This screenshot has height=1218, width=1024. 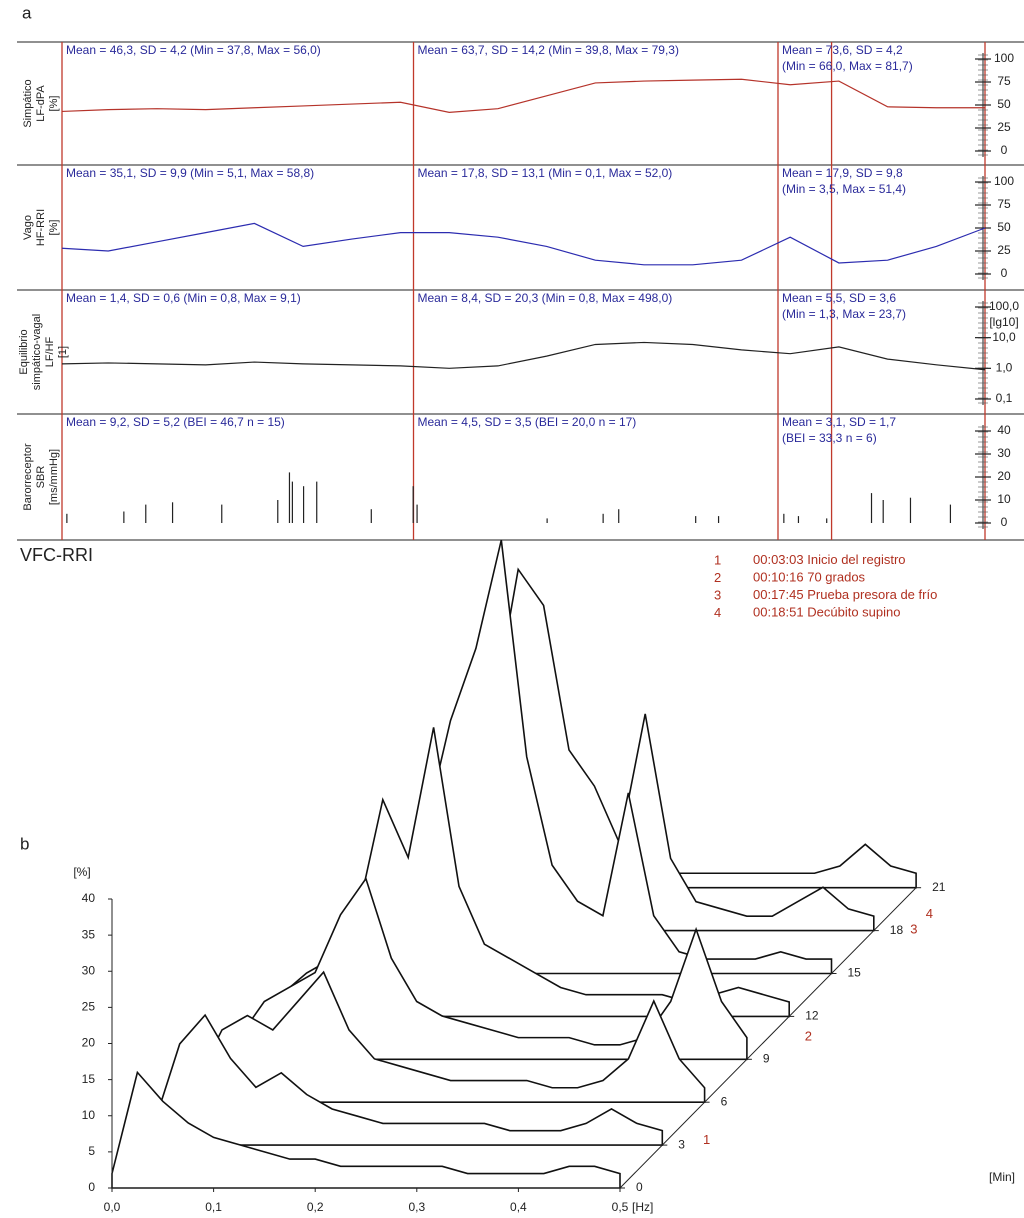 I want to click on event-text: 00:10:16 70 grados, so click(x=809, y=577).